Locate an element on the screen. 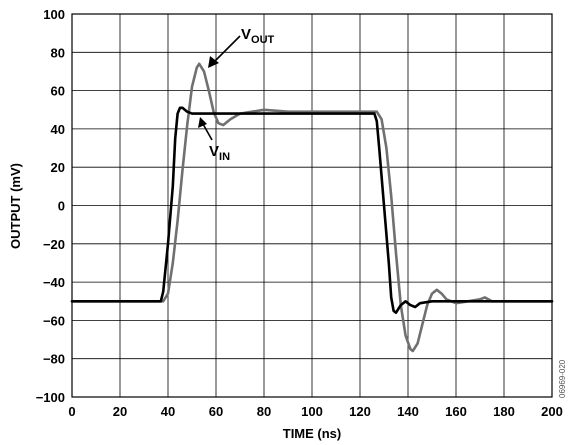 The height and width of the screenshot is (445, 569). y-tick-label: 40 is located at coordinates (58, 129).